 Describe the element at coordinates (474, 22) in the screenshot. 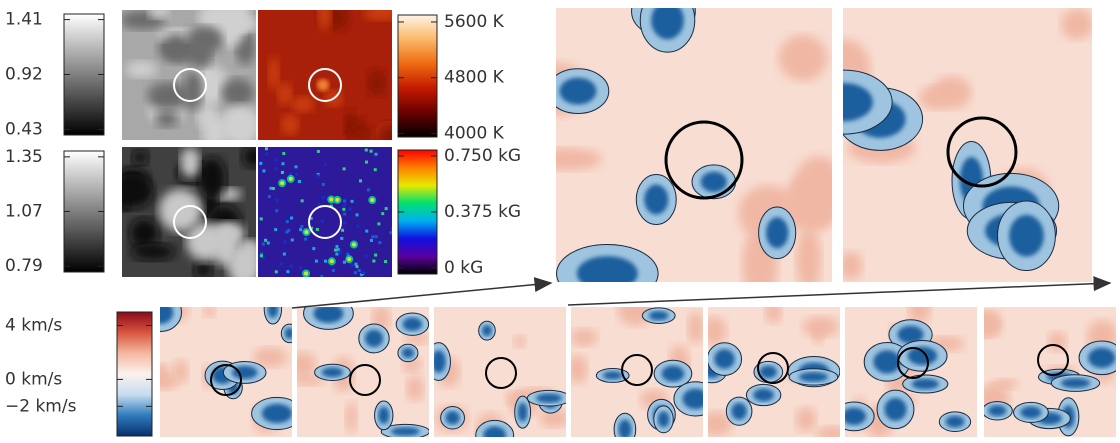

I see `tick-label: 5600 K` at that location.